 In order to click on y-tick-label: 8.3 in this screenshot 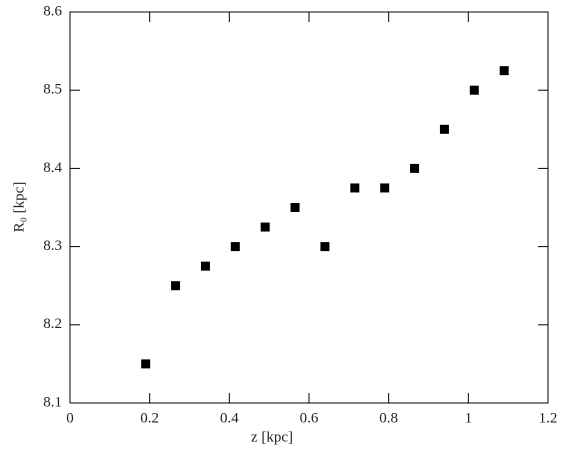, I will do `click(52, 246)`.